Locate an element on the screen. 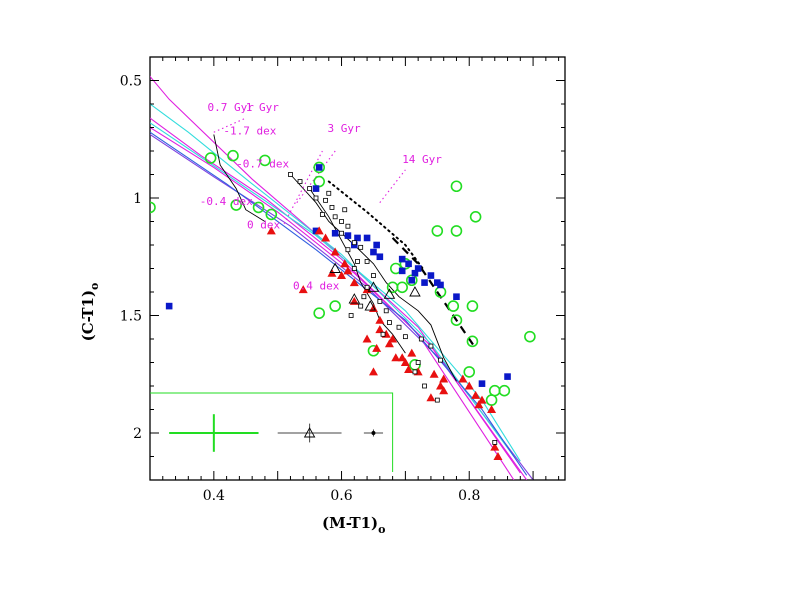 This screenshot has width=785, height=607. y-axis-title-sub: o is located at coordinates (94, 286).